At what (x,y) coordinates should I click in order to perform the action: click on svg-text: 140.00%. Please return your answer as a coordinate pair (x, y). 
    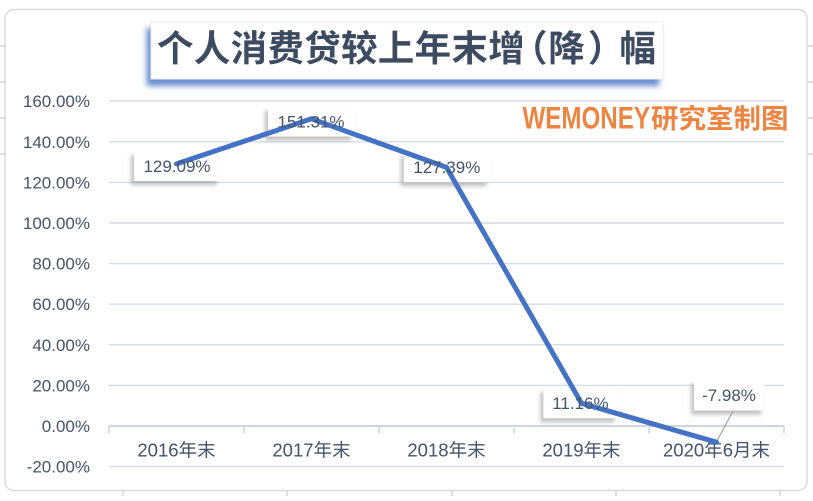
    Looking at the image, I should click on (56, 142).